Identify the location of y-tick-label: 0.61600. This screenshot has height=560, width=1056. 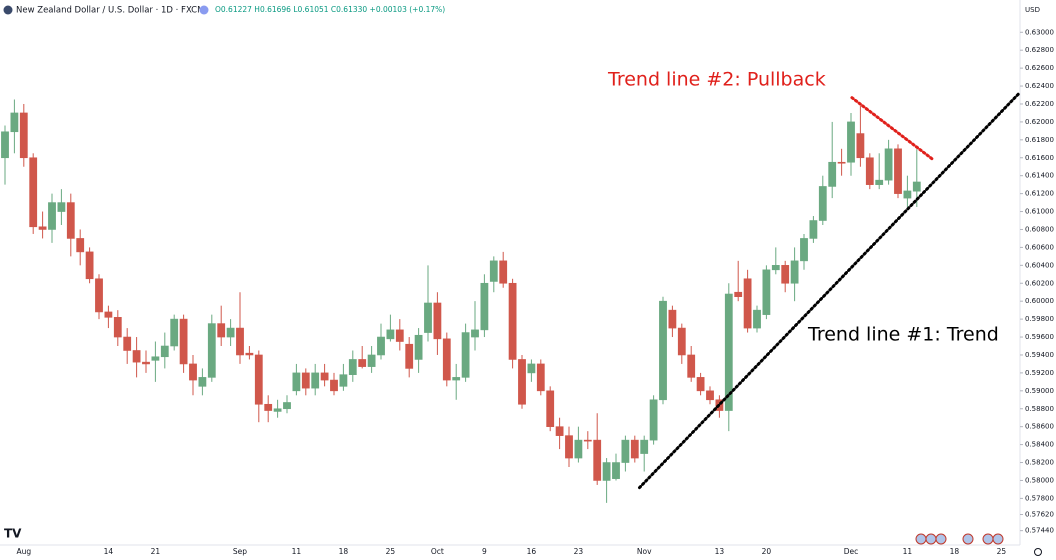
(1039, 158).